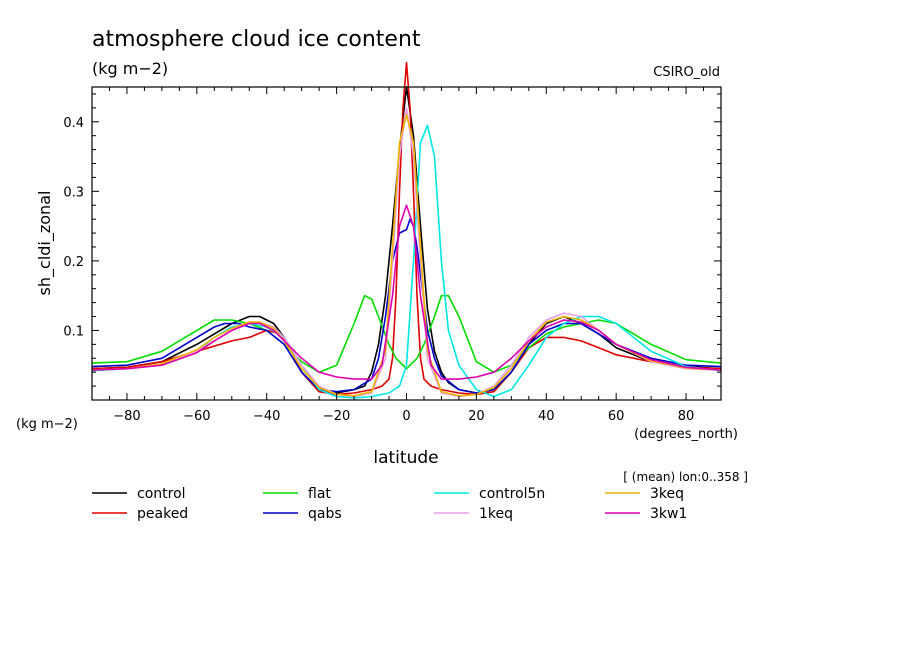 This screenshot has width=904, height=654. What do you see at coordinates (319, 494) in the screenshot?
I see `legend-label: flat` at bounding box center [319, 494].